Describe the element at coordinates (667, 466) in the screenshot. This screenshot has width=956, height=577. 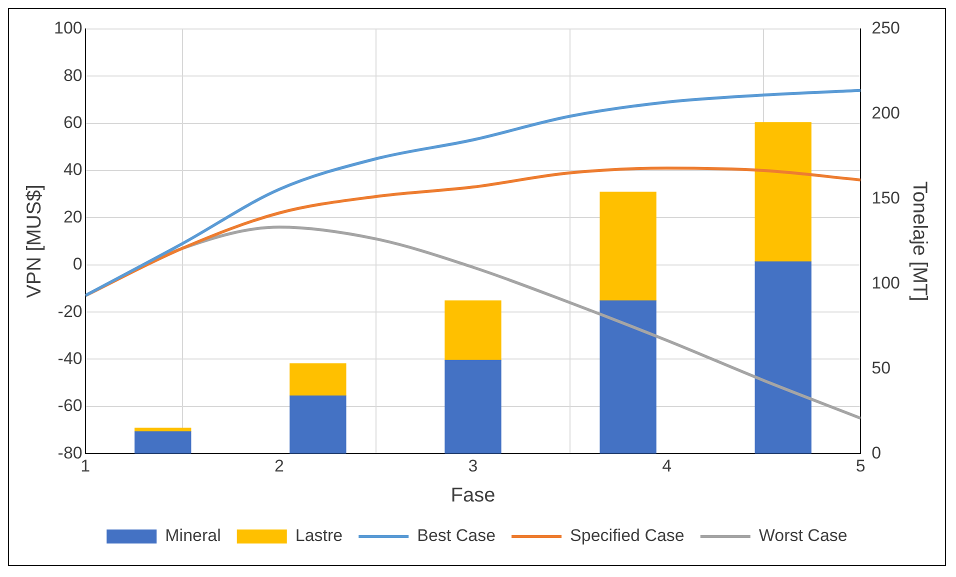
I see `x-tick-label: 4` at that location.